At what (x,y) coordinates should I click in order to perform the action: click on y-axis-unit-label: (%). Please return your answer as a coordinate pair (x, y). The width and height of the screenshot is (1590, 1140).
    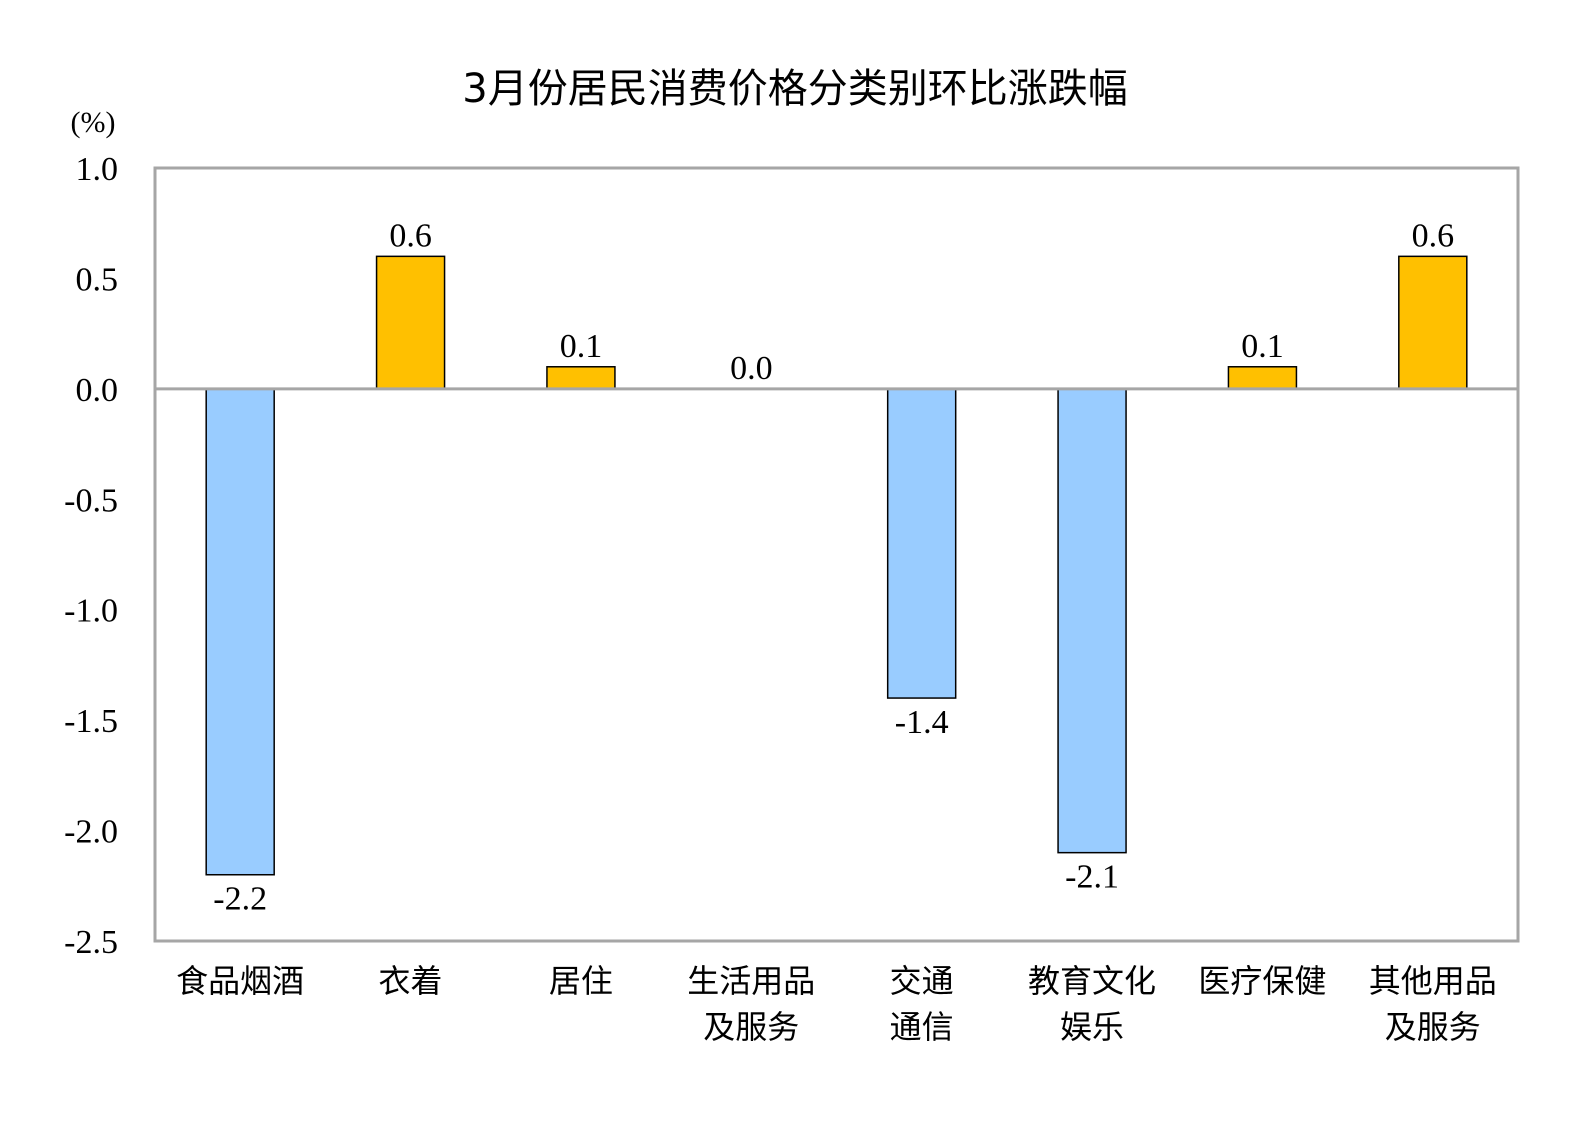
    Looking at the image, I should click on (93, 122).